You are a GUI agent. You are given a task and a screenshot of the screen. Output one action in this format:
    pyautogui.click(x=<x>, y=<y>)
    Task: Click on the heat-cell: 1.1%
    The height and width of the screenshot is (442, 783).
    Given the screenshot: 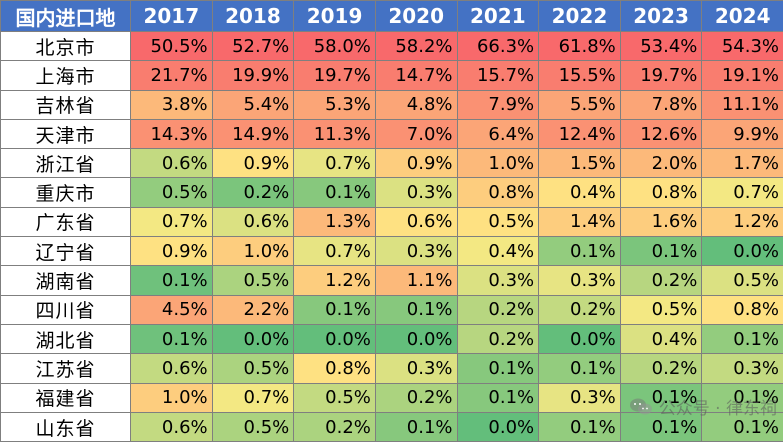 What is the action you would take?
    pyautogui.click(x=416, y=280)
    